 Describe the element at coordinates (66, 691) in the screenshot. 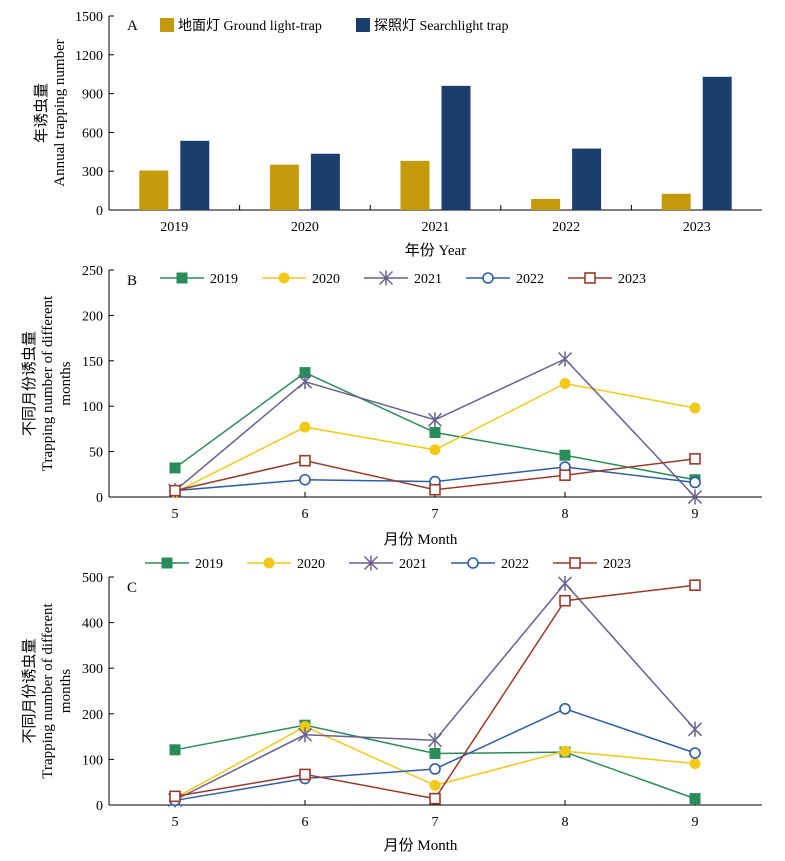

I see `panel-c-y-axis-title-en-2: months` at that location.